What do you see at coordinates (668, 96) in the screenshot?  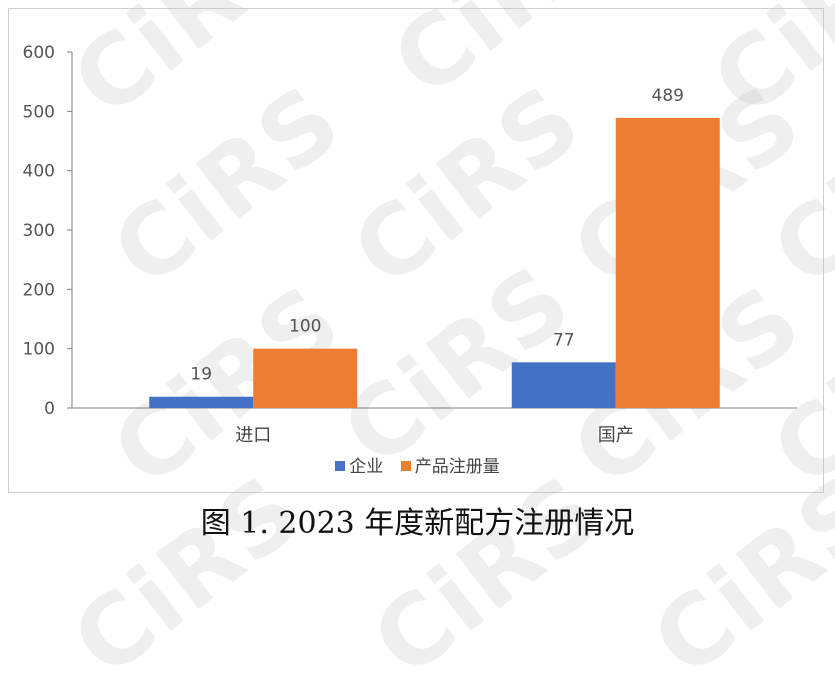 I see `data-label: 489` at bounding box center [668, 96].